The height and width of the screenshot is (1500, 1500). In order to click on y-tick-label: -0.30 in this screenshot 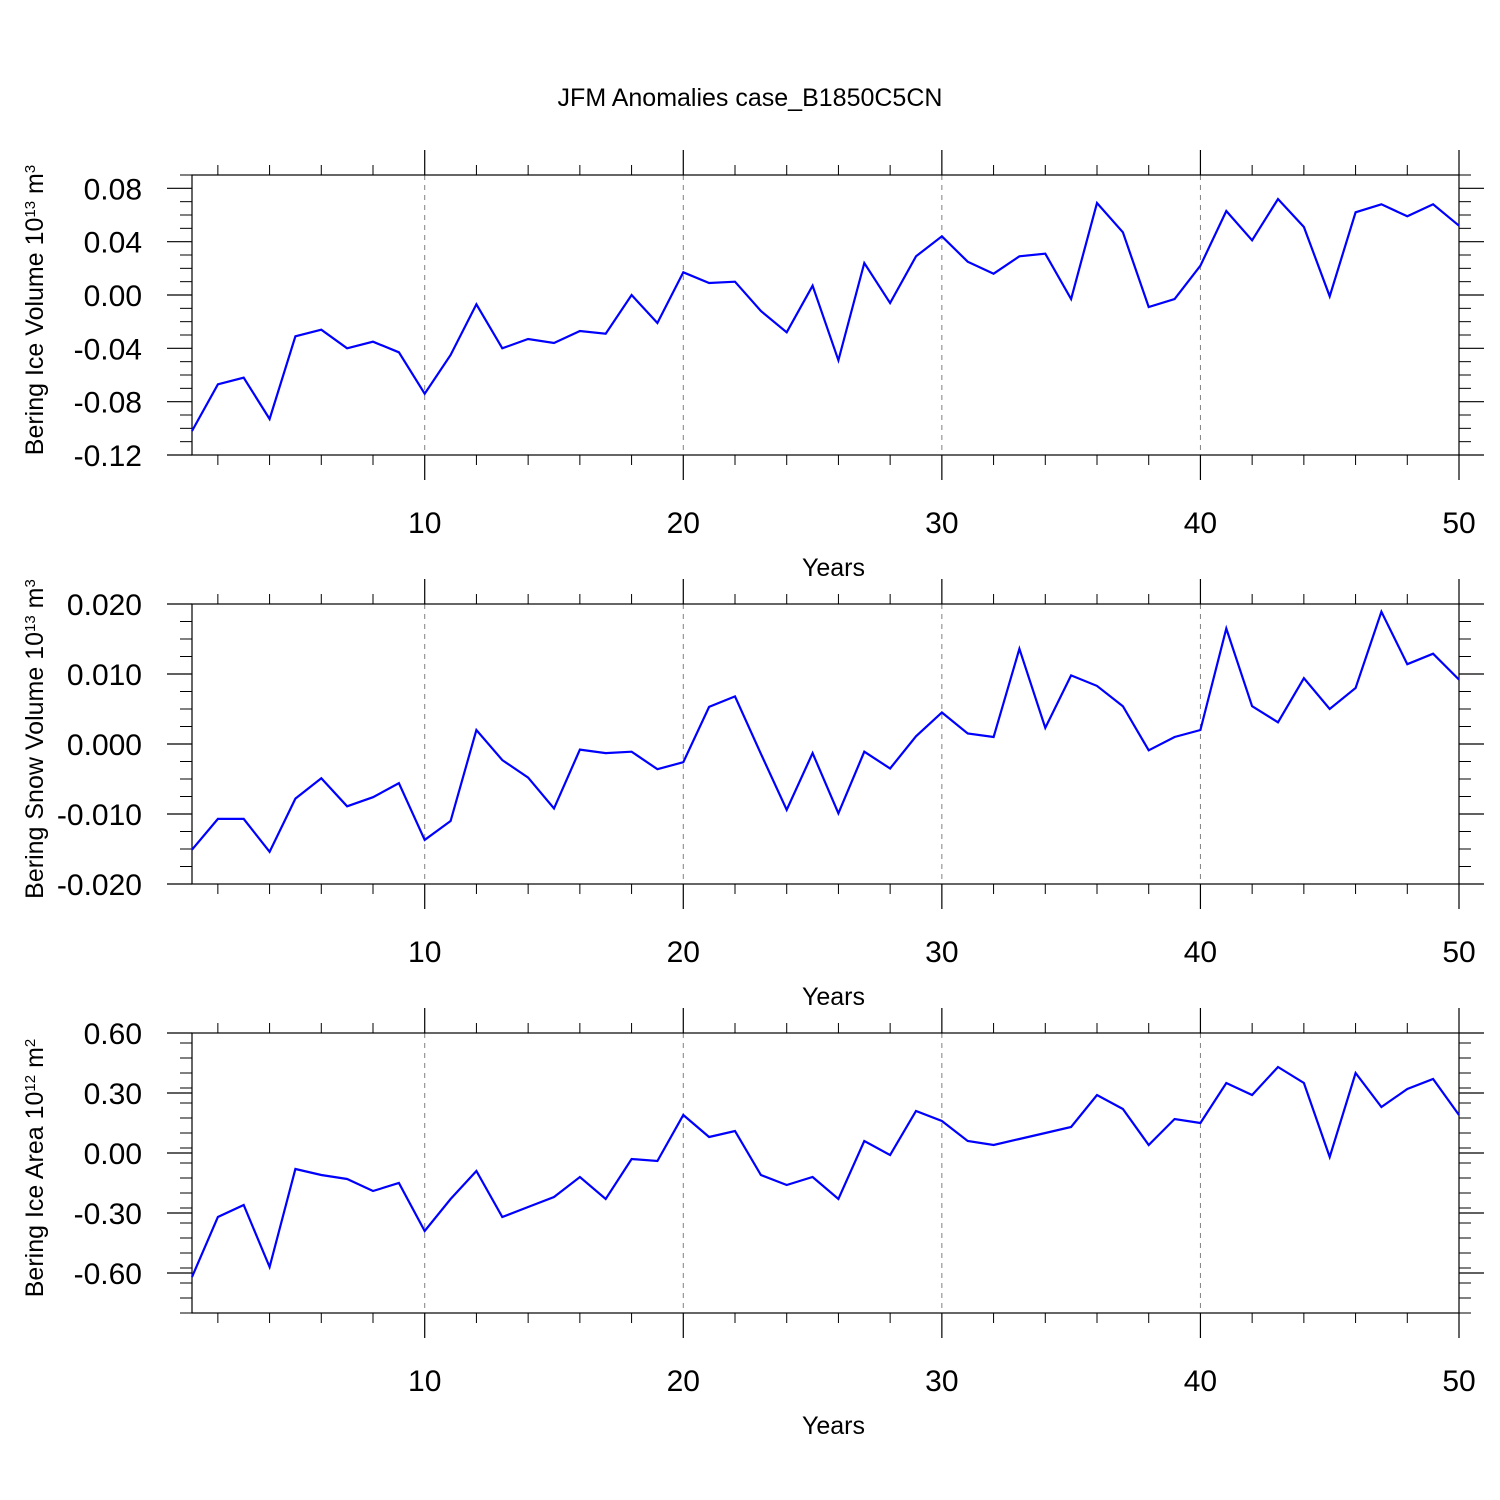, I will do `click(108, 1214)`.